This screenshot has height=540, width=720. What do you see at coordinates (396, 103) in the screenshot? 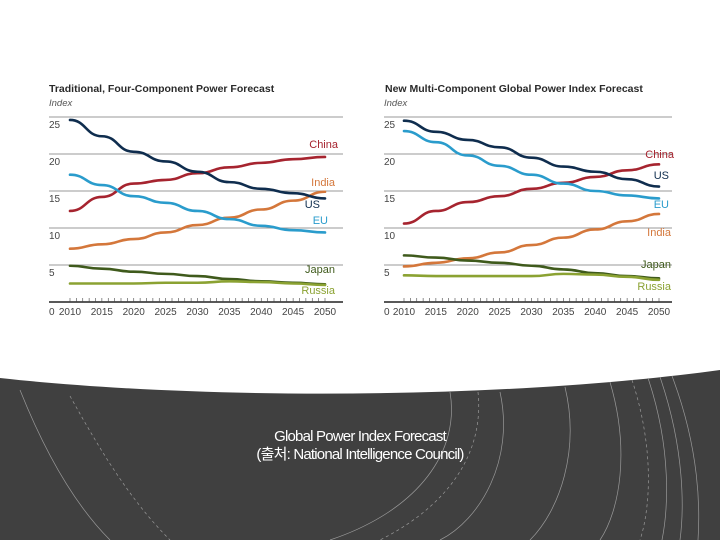
I see `right-chart-ylabel: Index` at bounding box center [396, 103].